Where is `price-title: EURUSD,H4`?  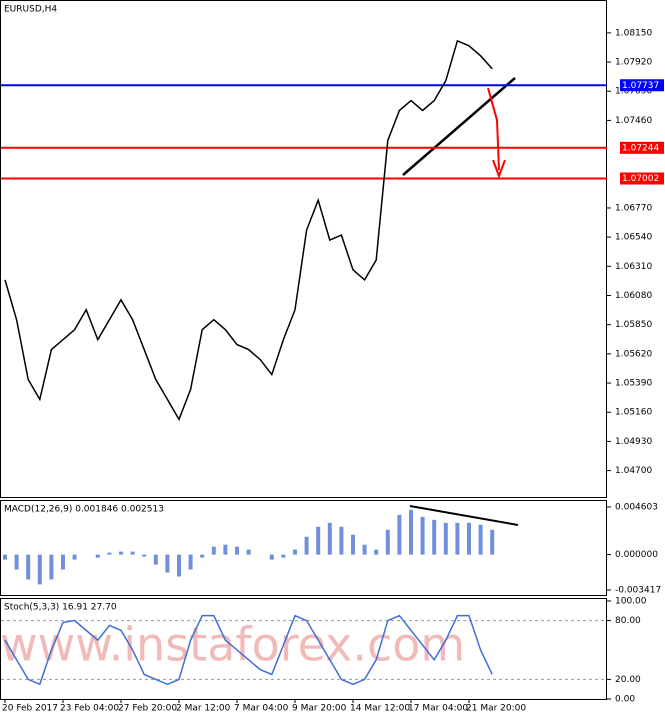
price-title: EURUSD,H4 is located at coordinates (30, 10).